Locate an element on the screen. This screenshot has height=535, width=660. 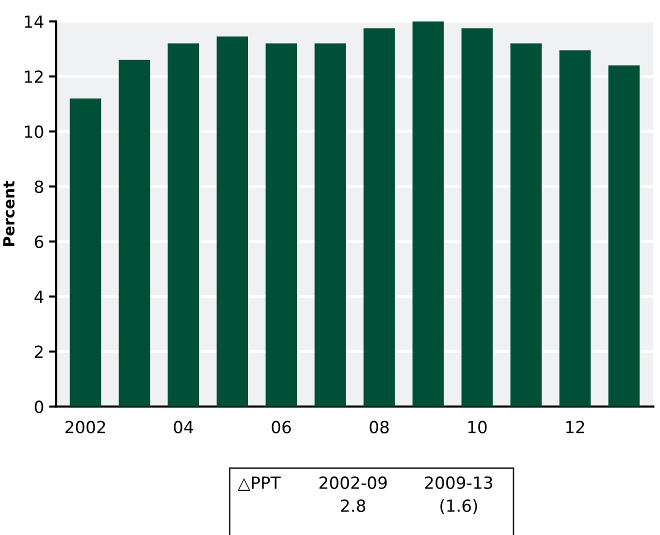
text: 2002-09 is located at coordinates (353, 483).